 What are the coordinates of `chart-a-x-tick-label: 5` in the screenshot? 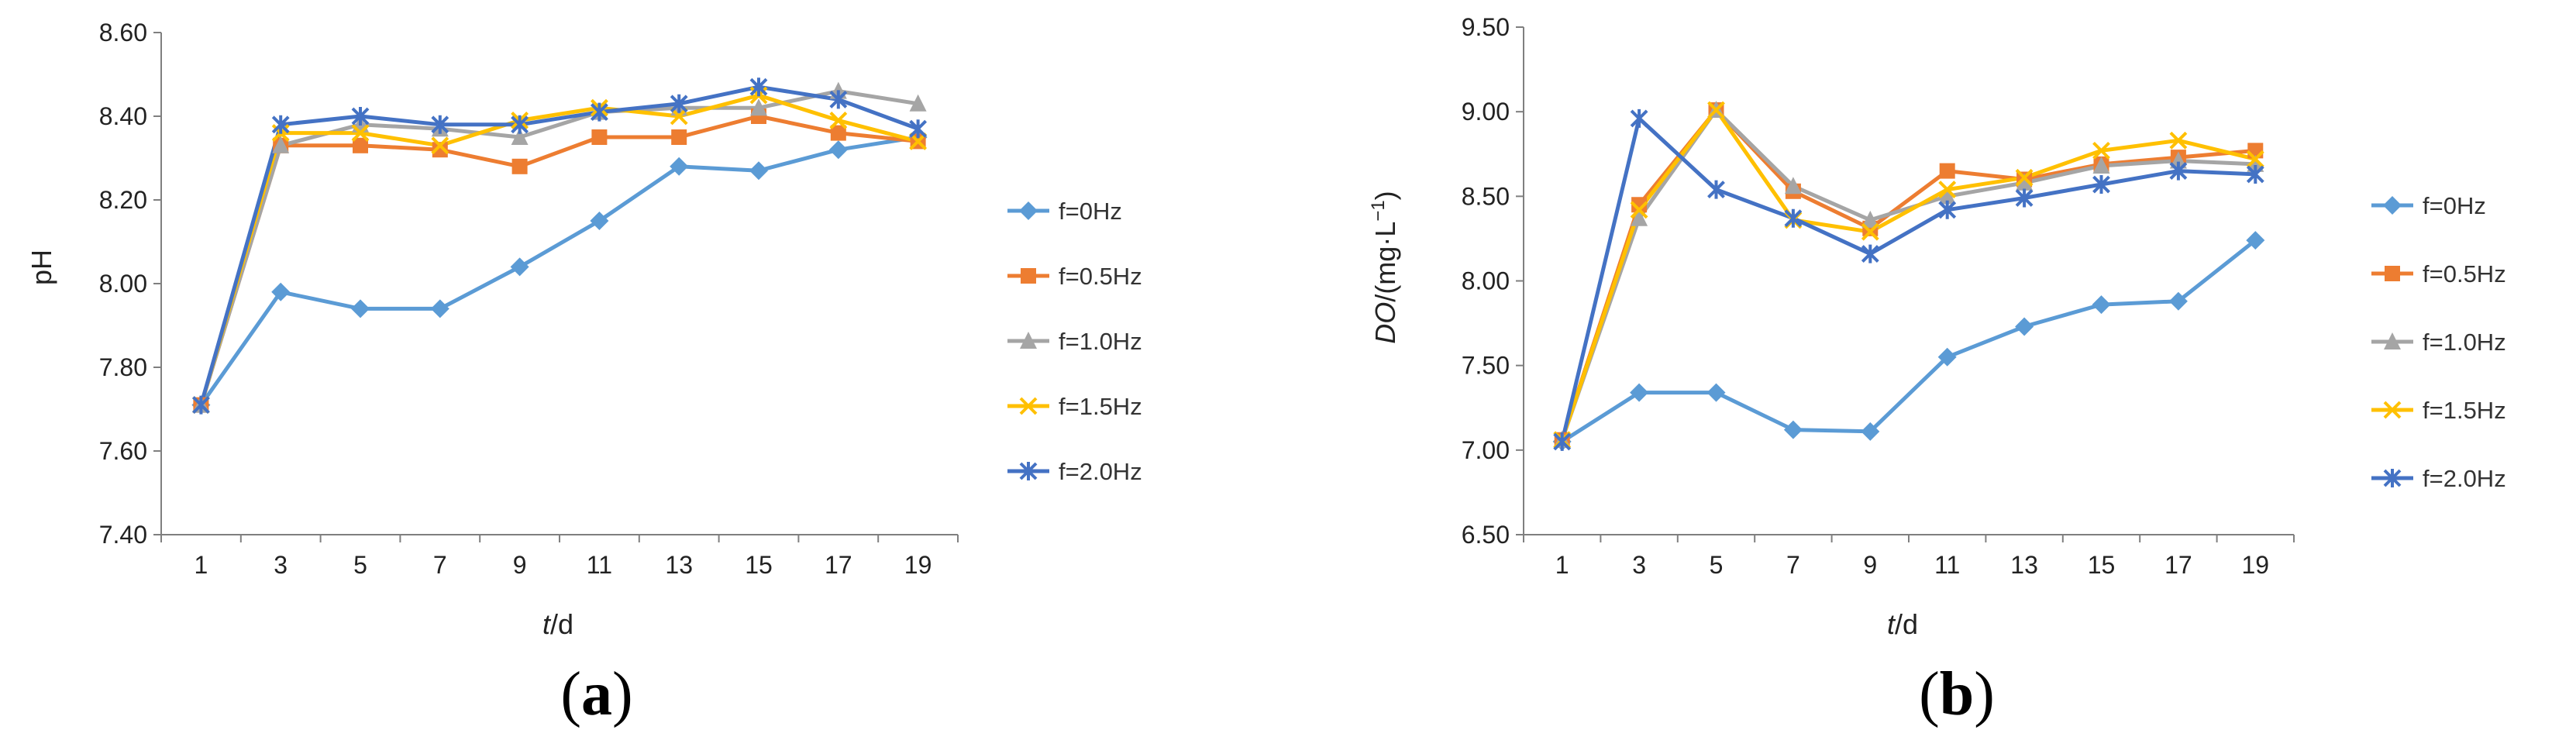 It's located at (360, 565).